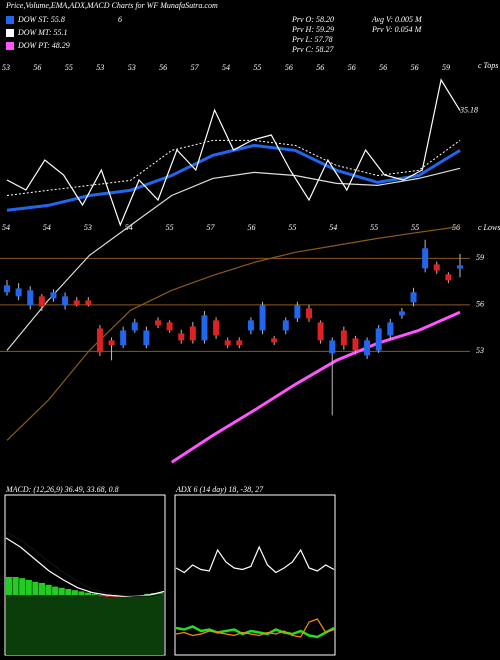 This screenshot has width=500, height=660. Describe the element at coordinates (480, 304) in the screenshot. I see `level-label: 56` at that location.